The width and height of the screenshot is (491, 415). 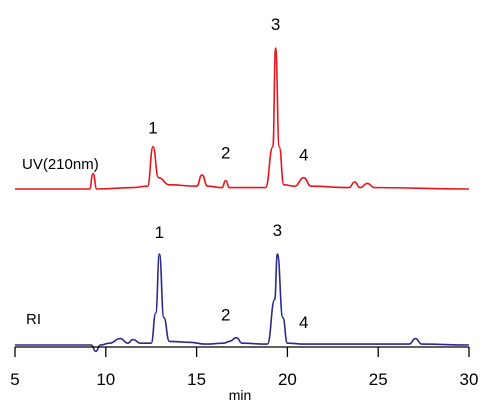 What do you see at coordinates (60, 164) in the screenshot?
I see `series-label-uv-210nm: UV(210nm)` at bounding box center [60, 164].